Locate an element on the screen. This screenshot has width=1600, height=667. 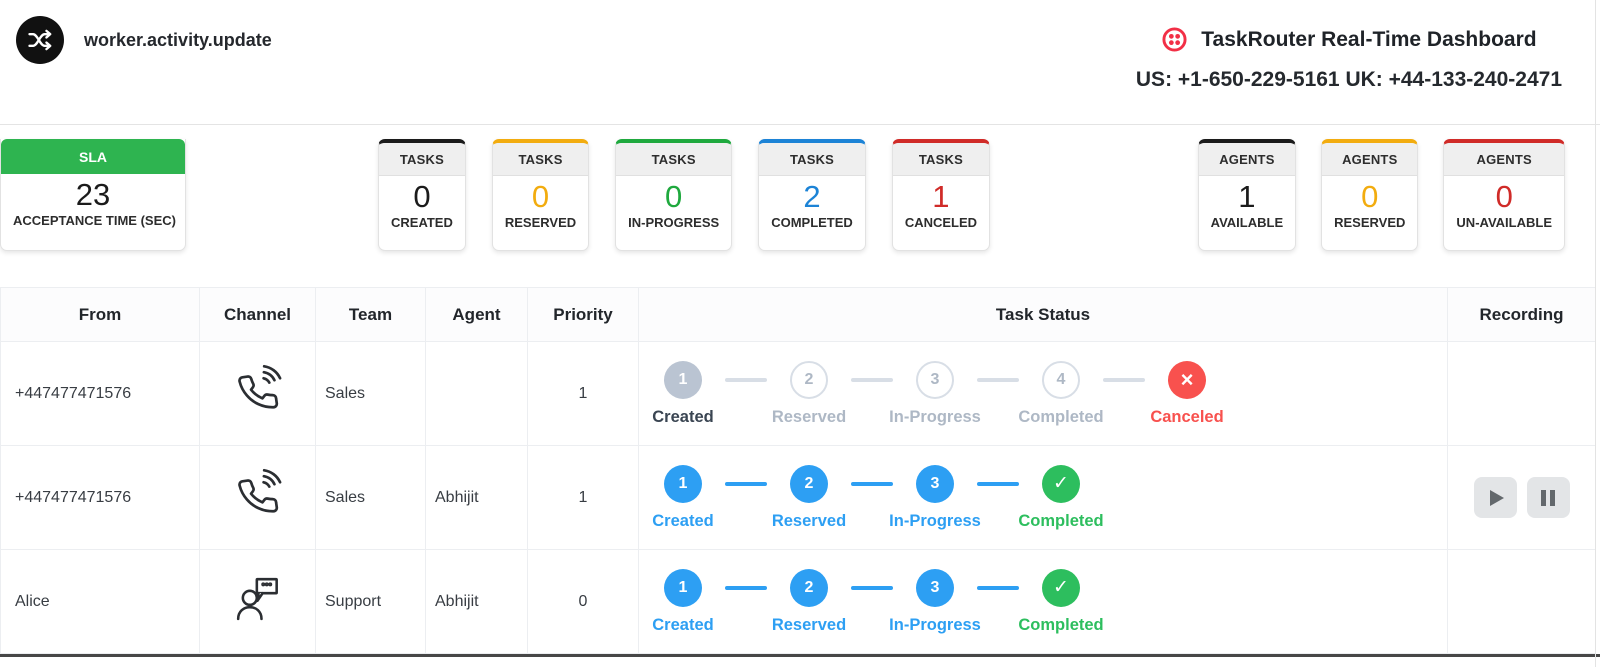
card-agents-un-available: AGENTS 0 UN-AVAILABLE is located at coordinates (1504, 195).